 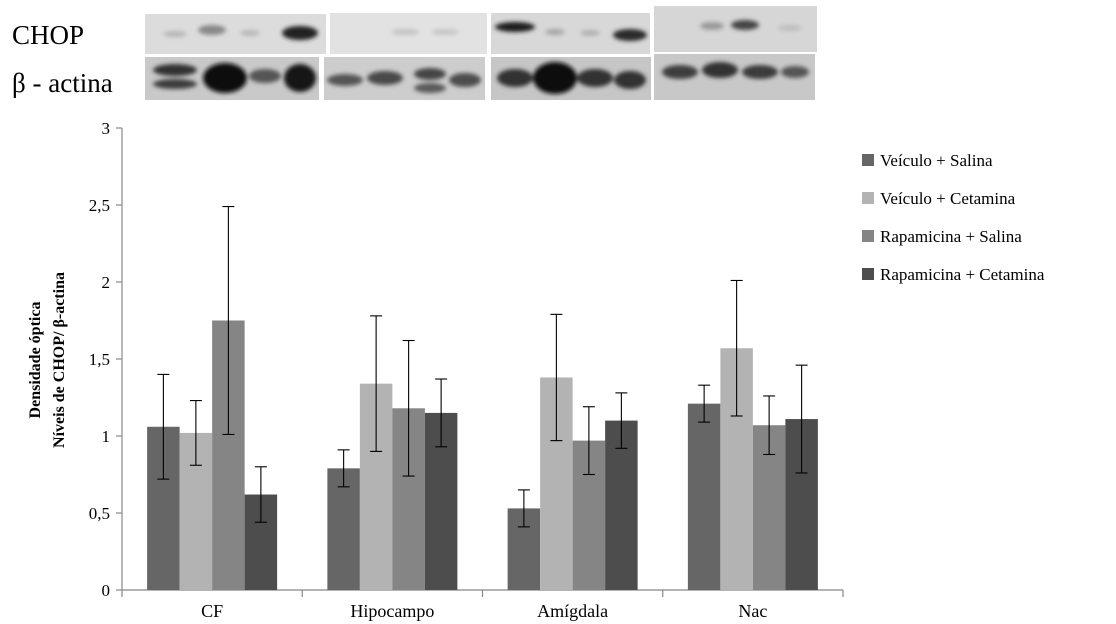 I want to click on y-axis-title-line2: Níveis de CHOP/ β-actina, so click(x=59, y=360).